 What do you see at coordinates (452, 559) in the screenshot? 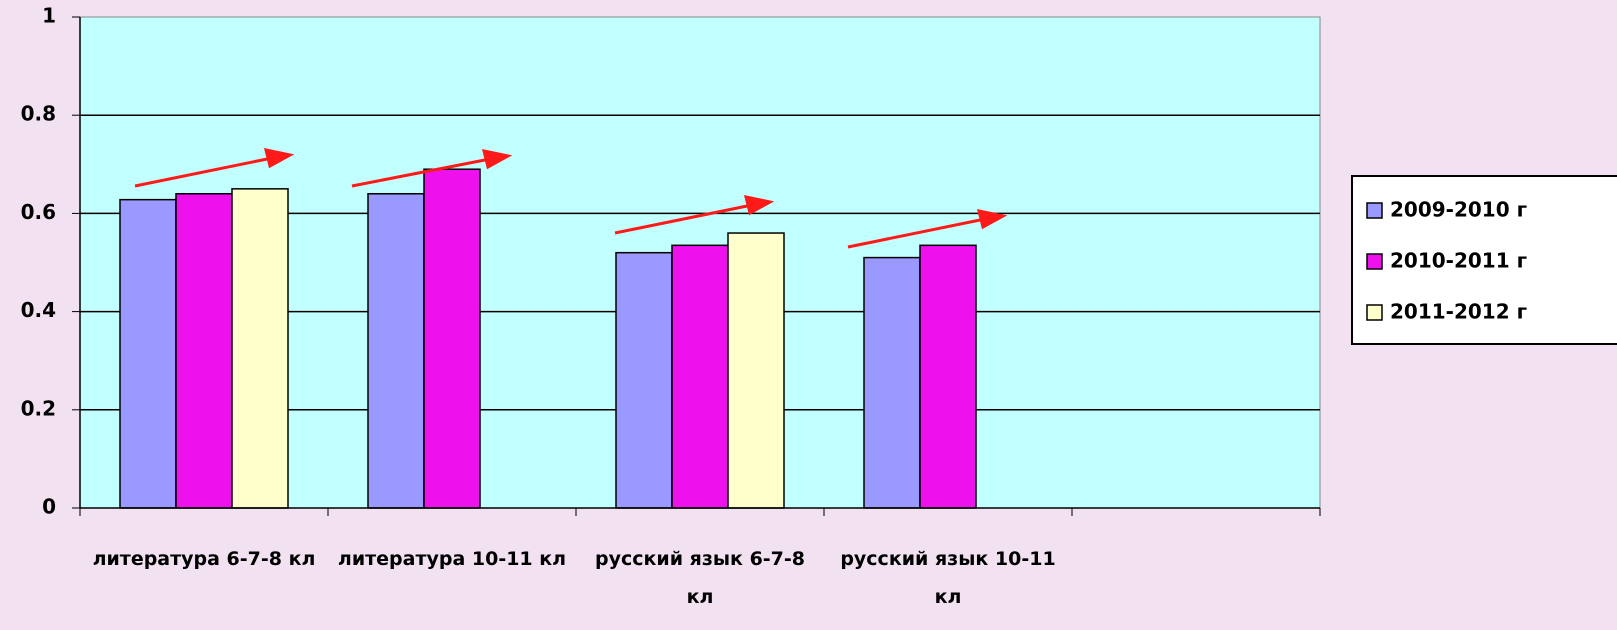
I see `x-tick-label: литература 10-11 кл` at bounding box center [452, 559].